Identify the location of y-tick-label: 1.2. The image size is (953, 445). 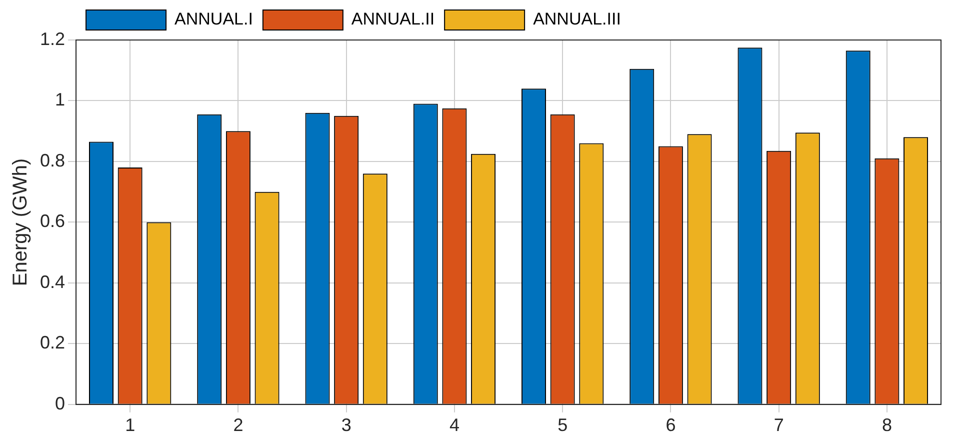
(53, 38).